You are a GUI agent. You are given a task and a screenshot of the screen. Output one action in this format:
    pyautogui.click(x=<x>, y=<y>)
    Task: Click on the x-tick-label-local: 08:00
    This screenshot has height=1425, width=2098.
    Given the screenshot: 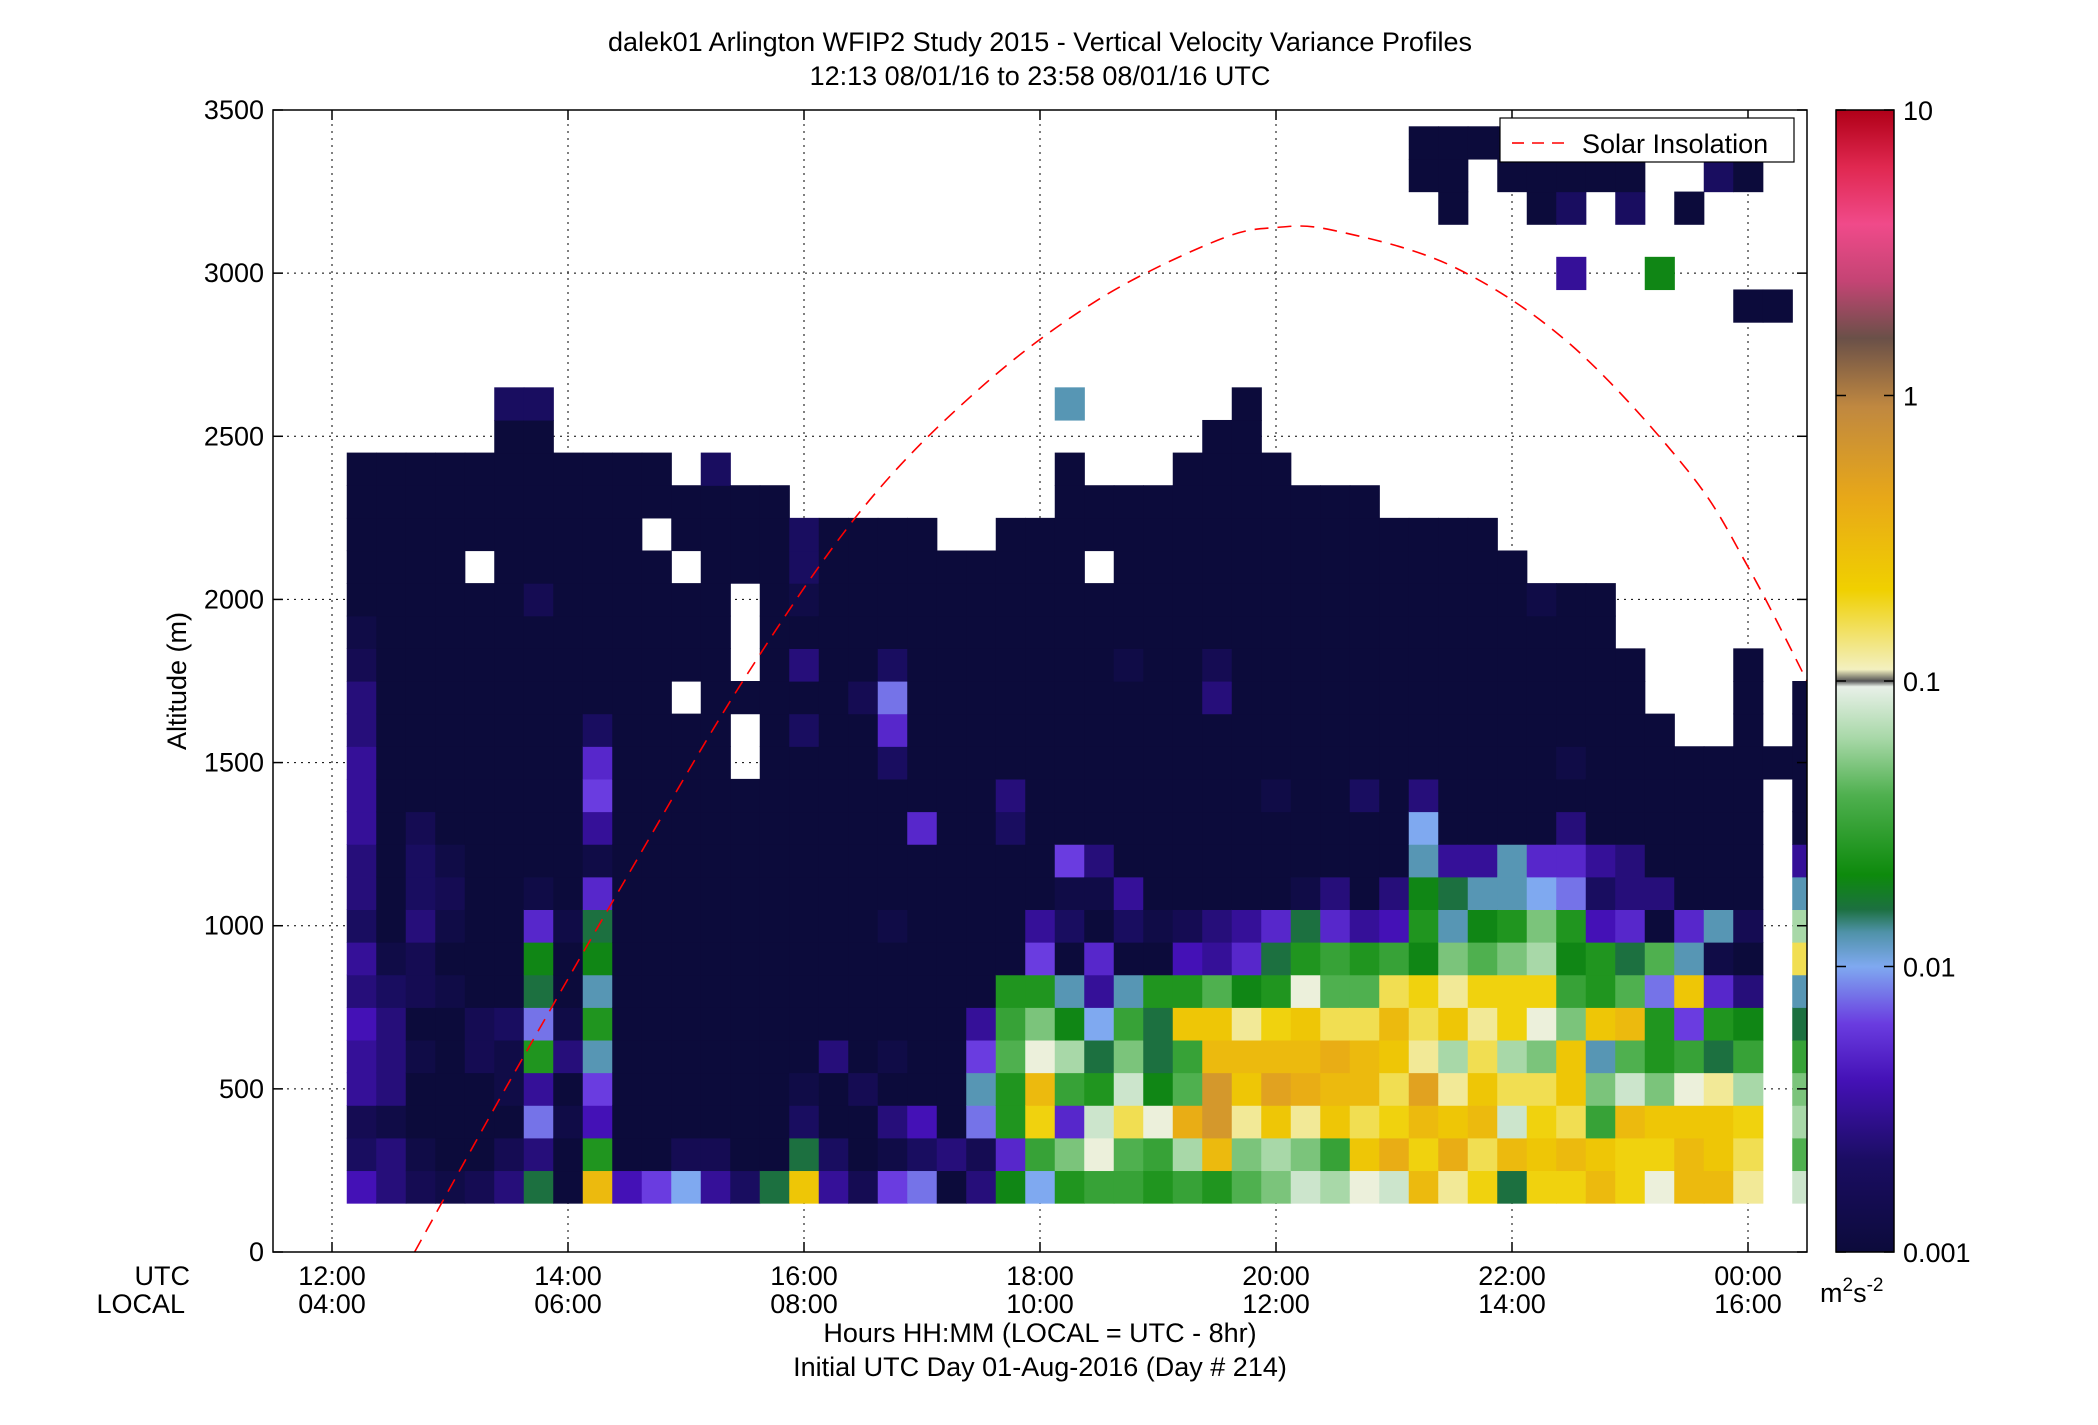 What is the action you would take?
    pyautogui.click(x=804, y=1304)
    